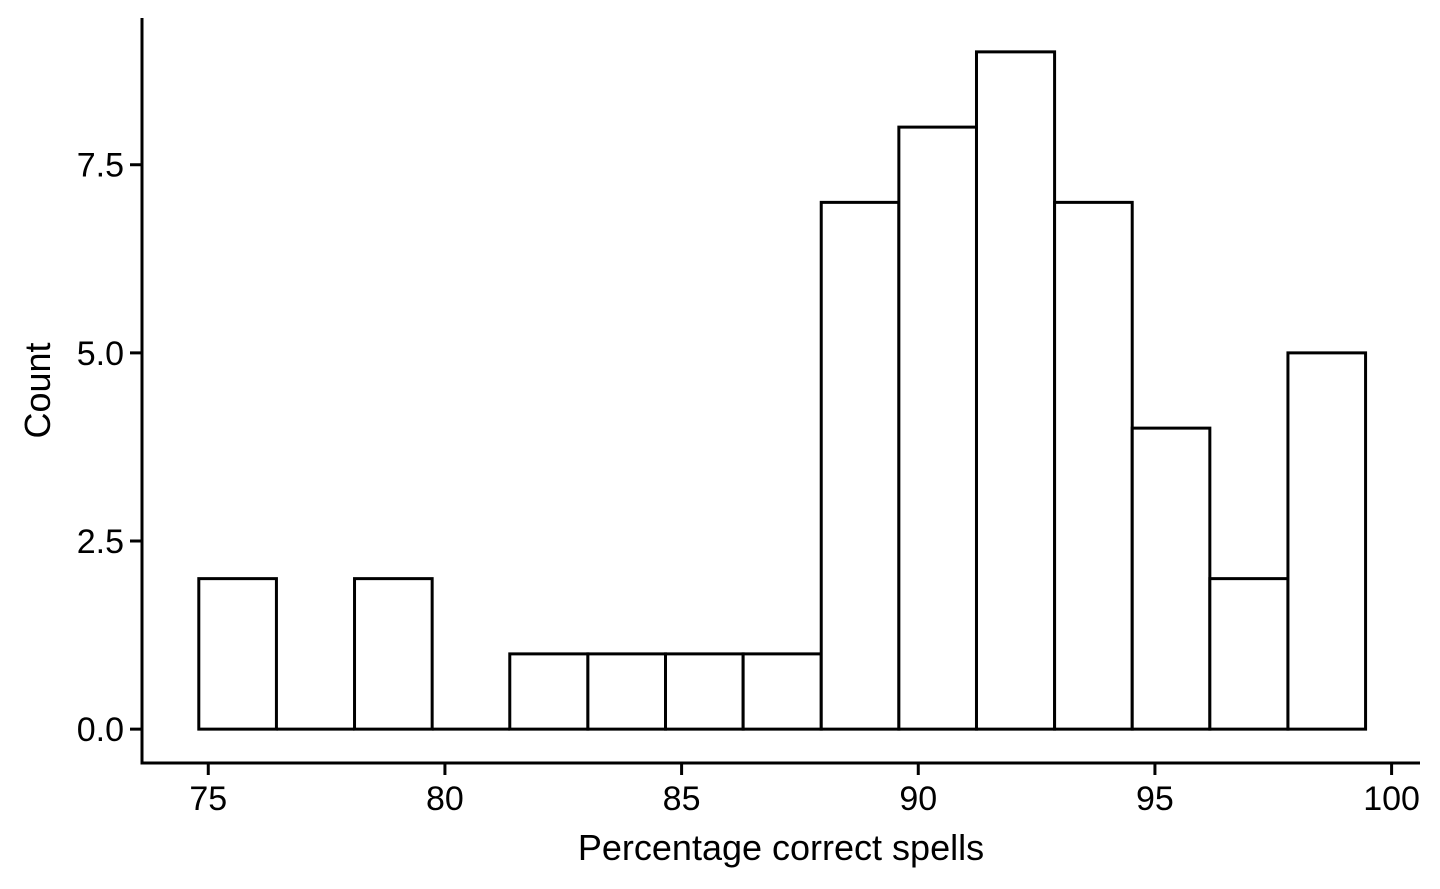 Image resolution: width=1440 pixels, height=889 pixels. I want to click on y-tick-label: 5.0, so click(100, 354).